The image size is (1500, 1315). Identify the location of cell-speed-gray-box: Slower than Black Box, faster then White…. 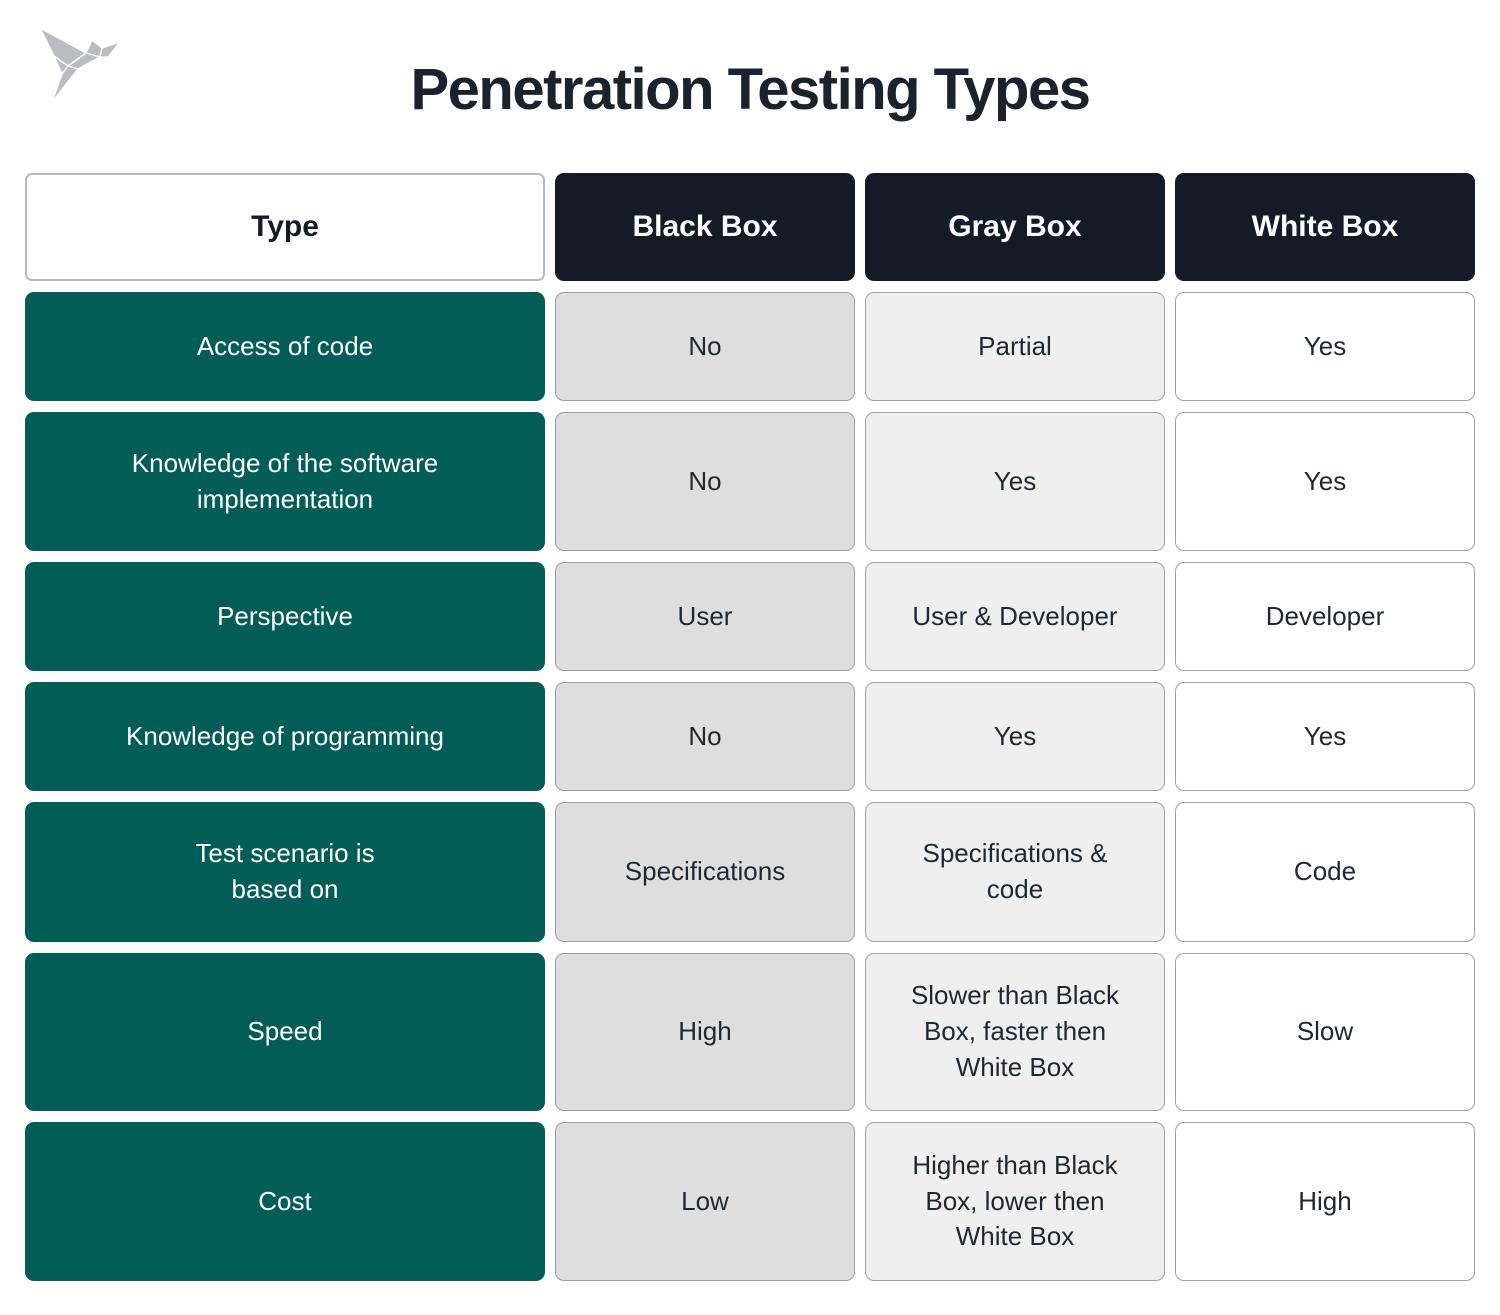
(1015, 1032).